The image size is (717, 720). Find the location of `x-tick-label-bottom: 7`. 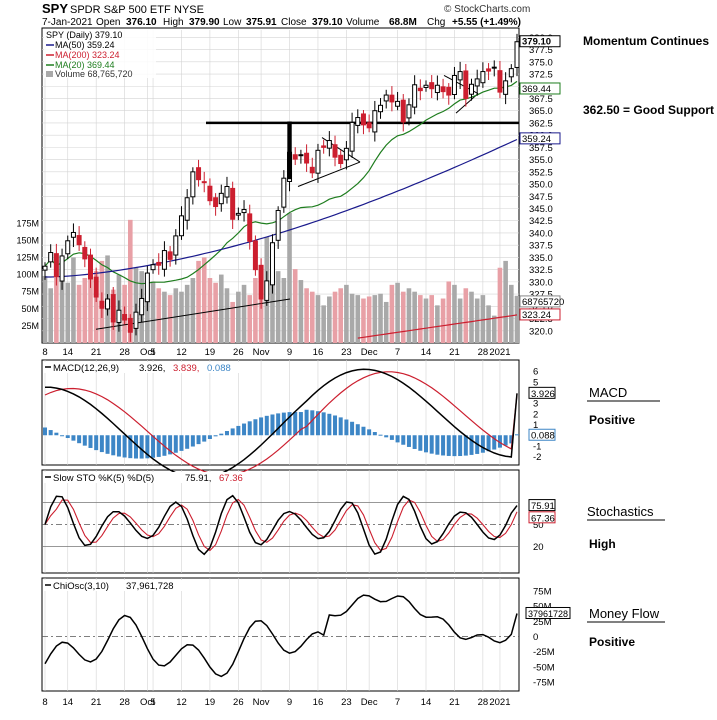

x-tick-label-bottom: 7 is located at coordinates (397, 702).